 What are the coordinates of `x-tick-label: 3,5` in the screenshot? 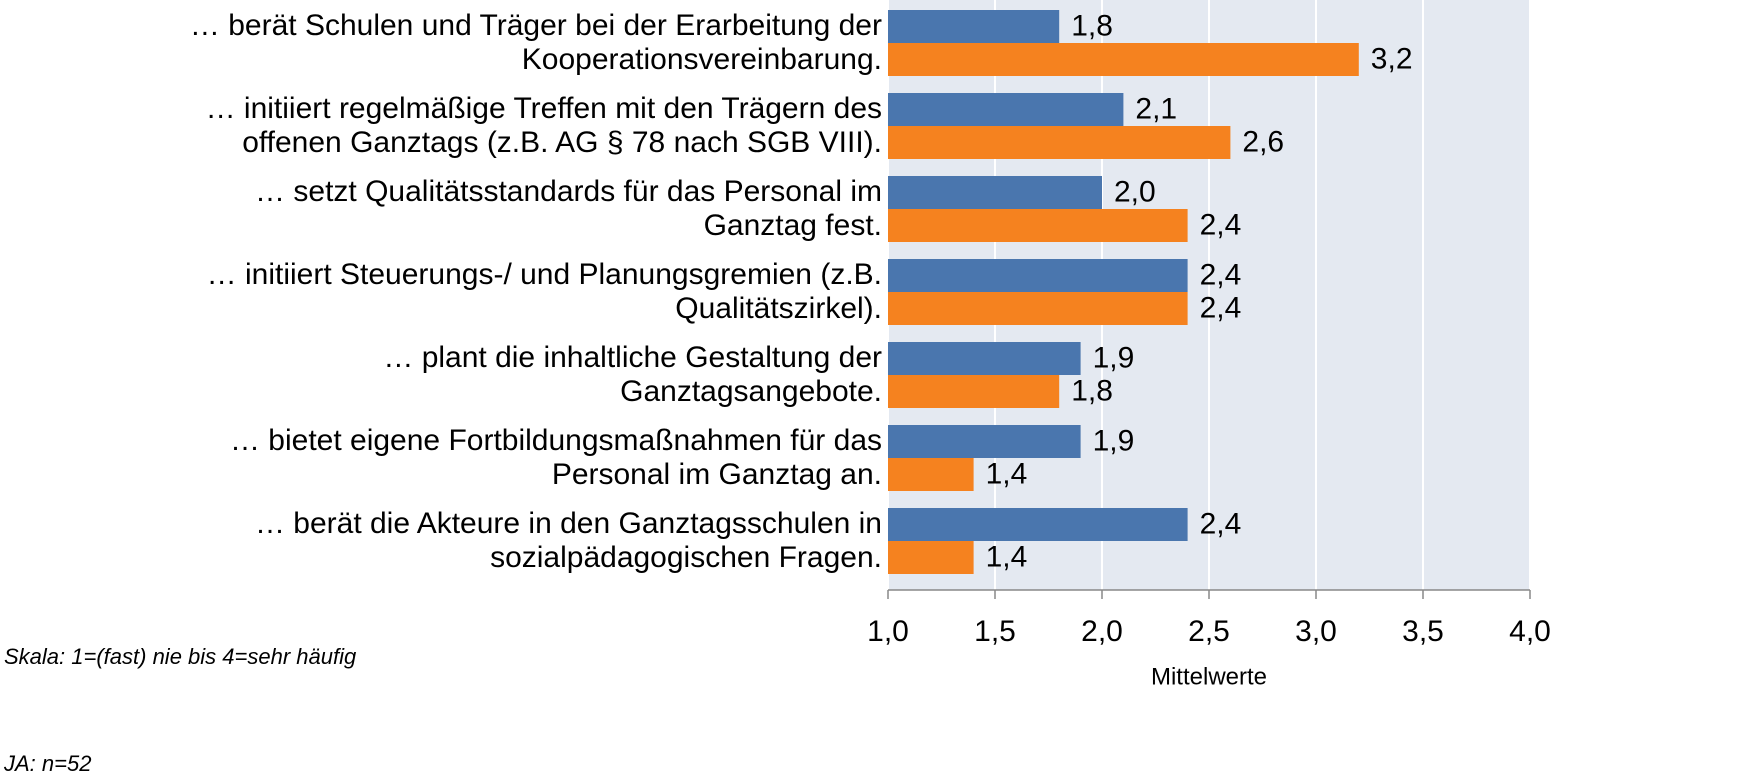 It's located at (1423, 631).